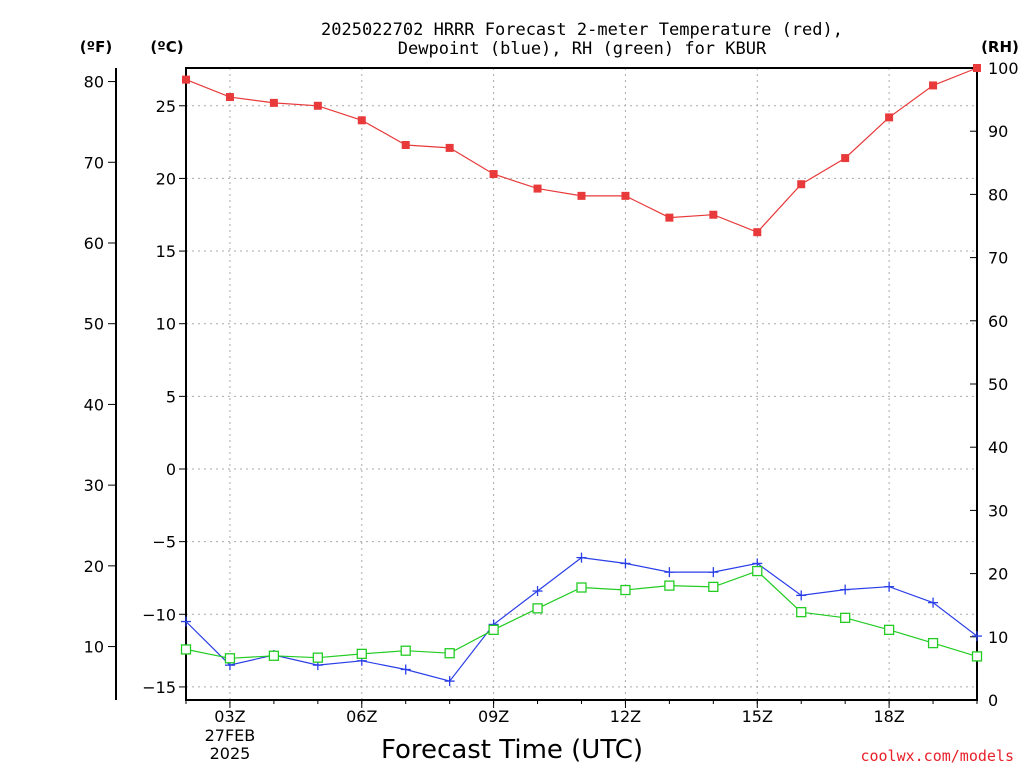 The width and height of the screenshot is (1024, 768). What do you see at coordinates (998, 637) in the screenshot?
I see `rh-tick-label: 10` at bounding box center [998, 637].